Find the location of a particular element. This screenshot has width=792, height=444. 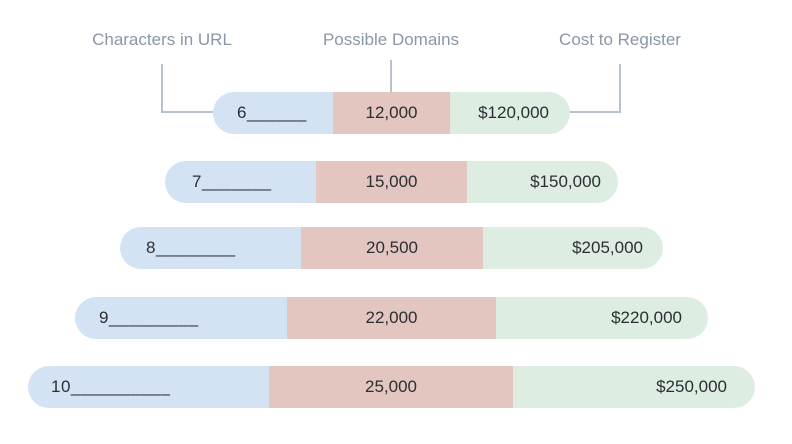

row-characters-text: 8________ is located at coordinates (191, 247).